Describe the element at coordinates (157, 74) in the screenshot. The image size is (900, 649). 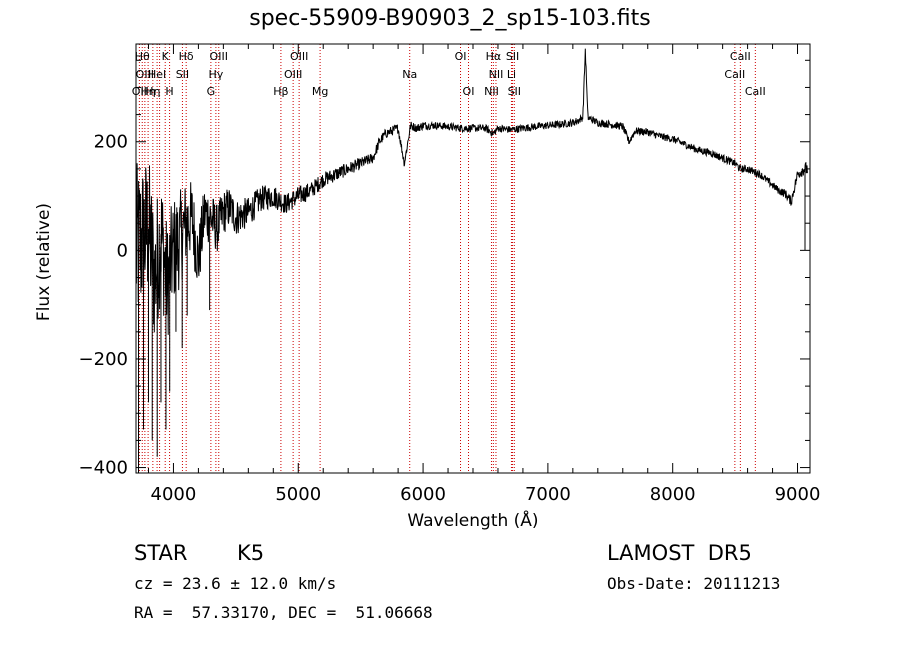
I see `line-marker-label: HeI` at that location.